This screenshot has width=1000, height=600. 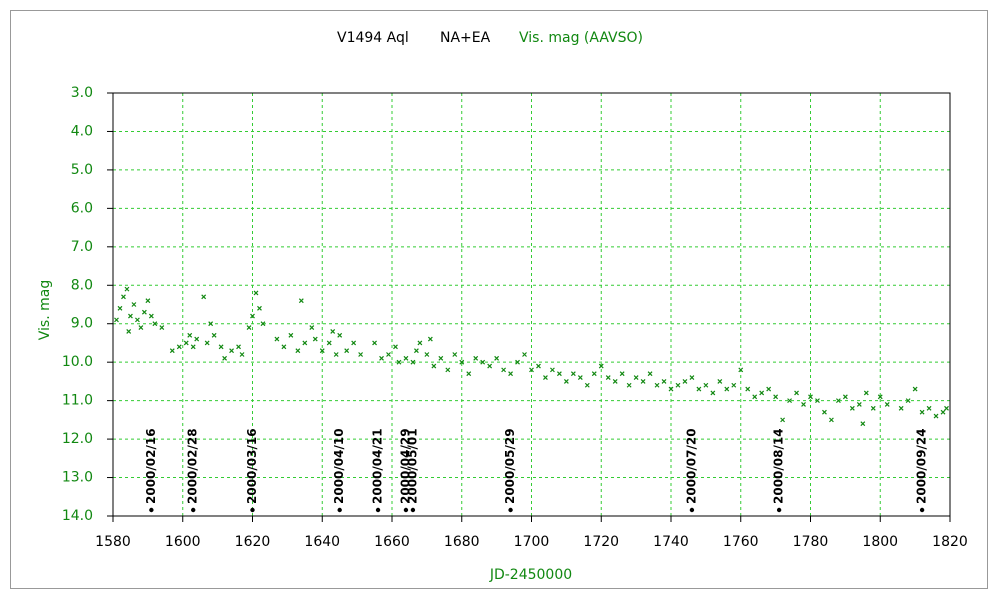 What do you see at coordinates (77, 516) in the screenshot?
I see `y-tick-label: 14.0` at bounding box center [77, 516].